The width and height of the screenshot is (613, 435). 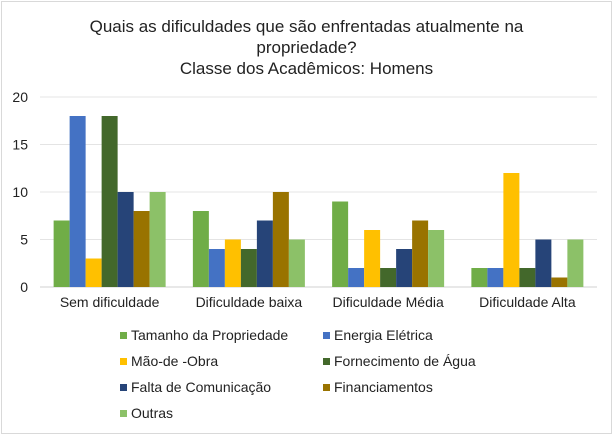 What do you see at coordinates (110, 302) in the screenshot?
I see `x-category-label: Sem dificuldade` at bounding box center [110, 302].